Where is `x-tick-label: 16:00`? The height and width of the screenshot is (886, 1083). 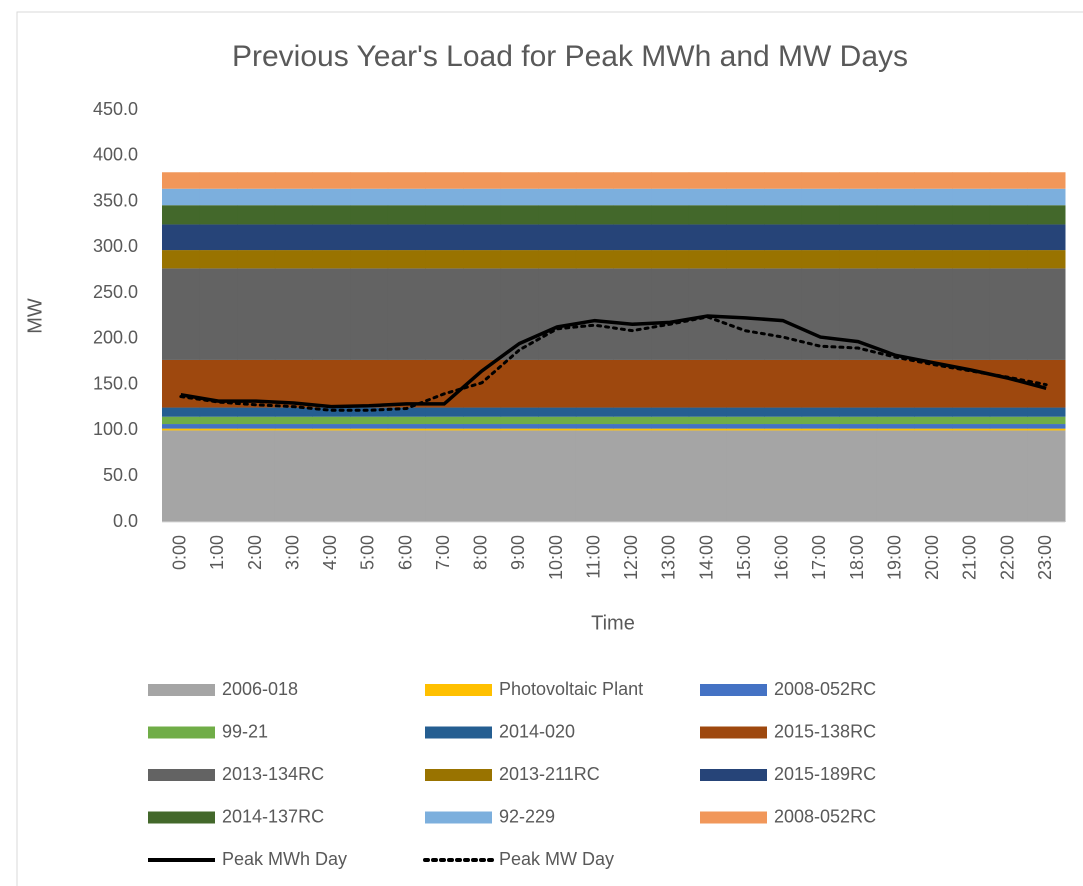
x-tick-label: 16:00 is located at coordinates (782, 557).